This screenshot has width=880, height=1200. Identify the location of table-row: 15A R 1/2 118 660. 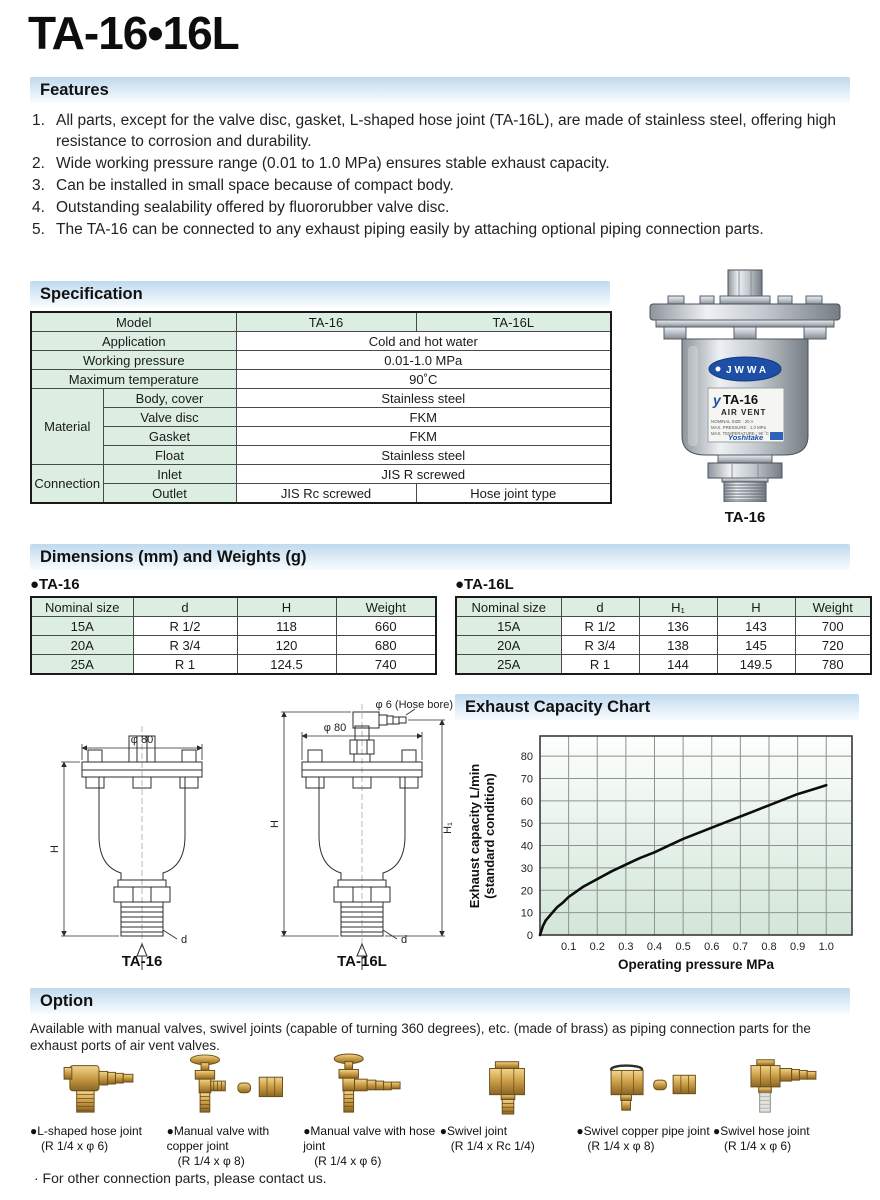
(233, 626).